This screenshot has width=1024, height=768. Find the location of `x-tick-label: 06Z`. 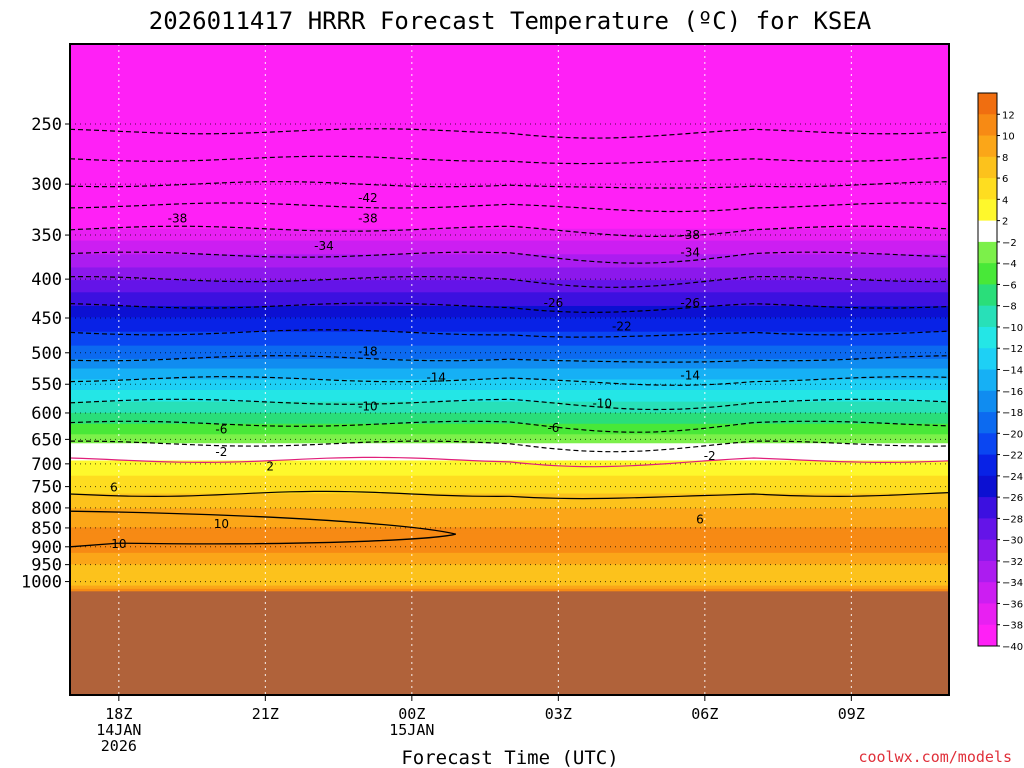

x-tick-label: 06Z is located at coordinates (704, 714).